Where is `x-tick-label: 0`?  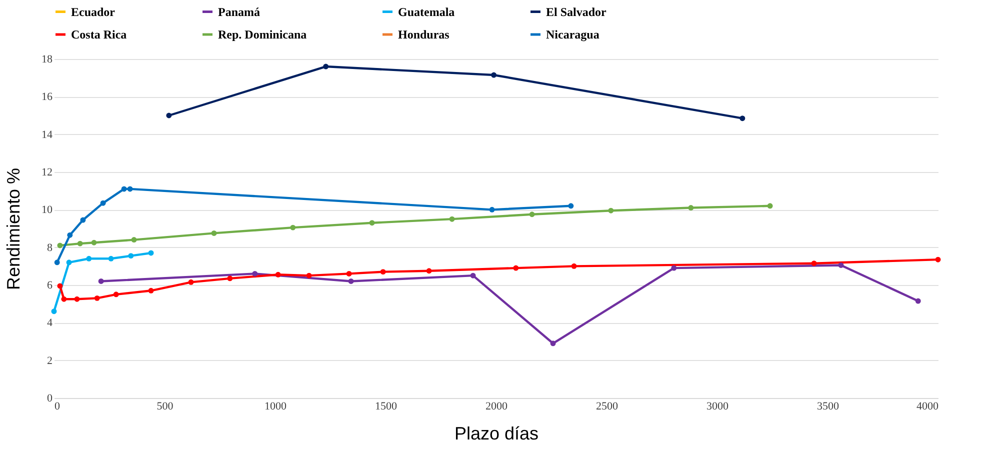 x-tick-label: 0 is located at coordinates (57, 406).